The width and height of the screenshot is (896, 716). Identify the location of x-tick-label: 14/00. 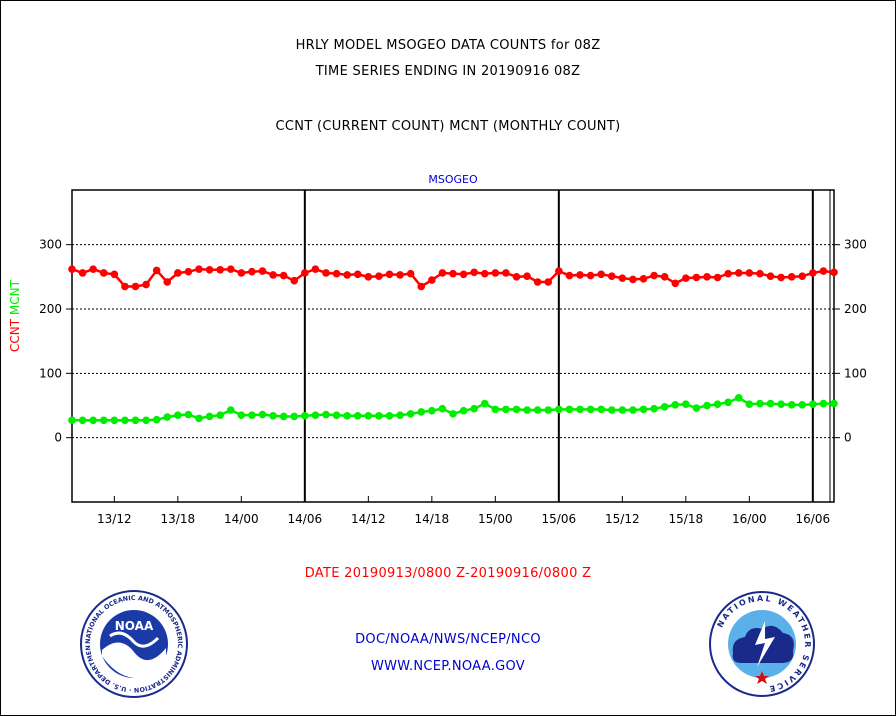
(241, 519).